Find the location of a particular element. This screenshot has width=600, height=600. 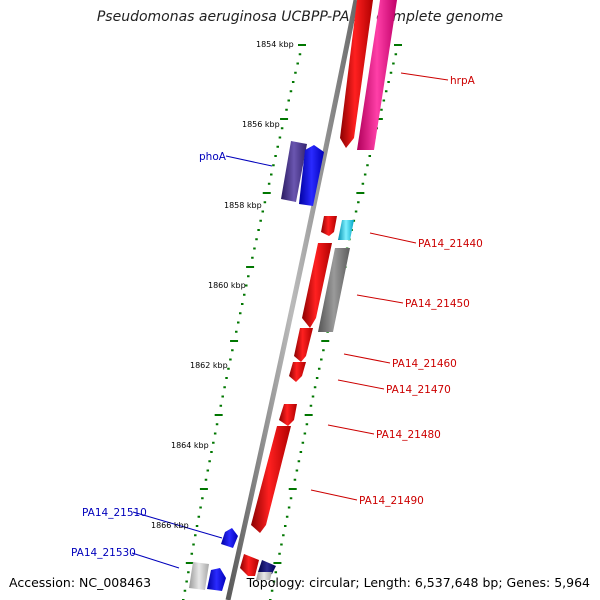

gene-PA14_21470-arrow is located at coordinates (297, 372).